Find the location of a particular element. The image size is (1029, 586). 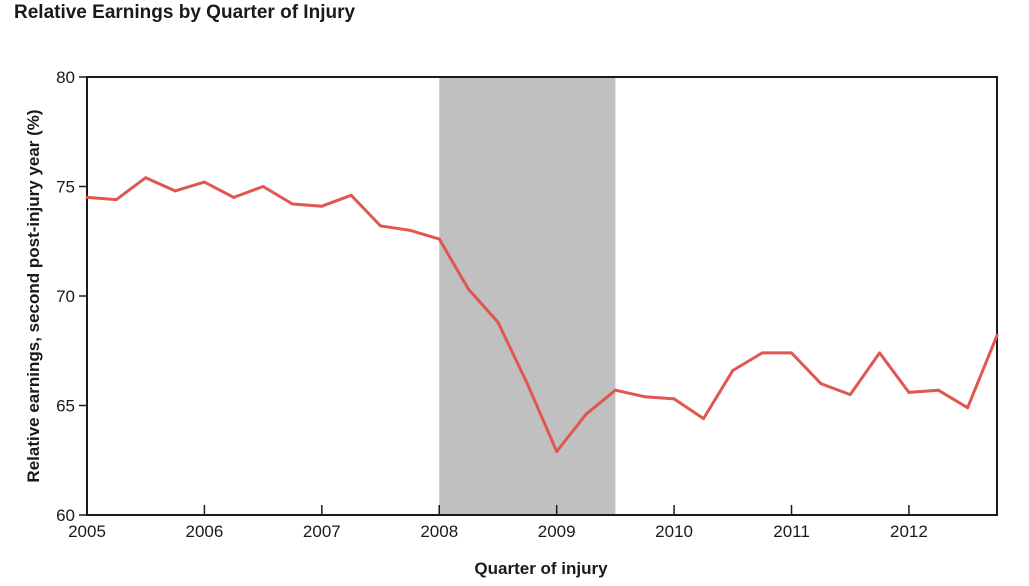

x-tick-label: 2008 is located at coordinates (439, 531).